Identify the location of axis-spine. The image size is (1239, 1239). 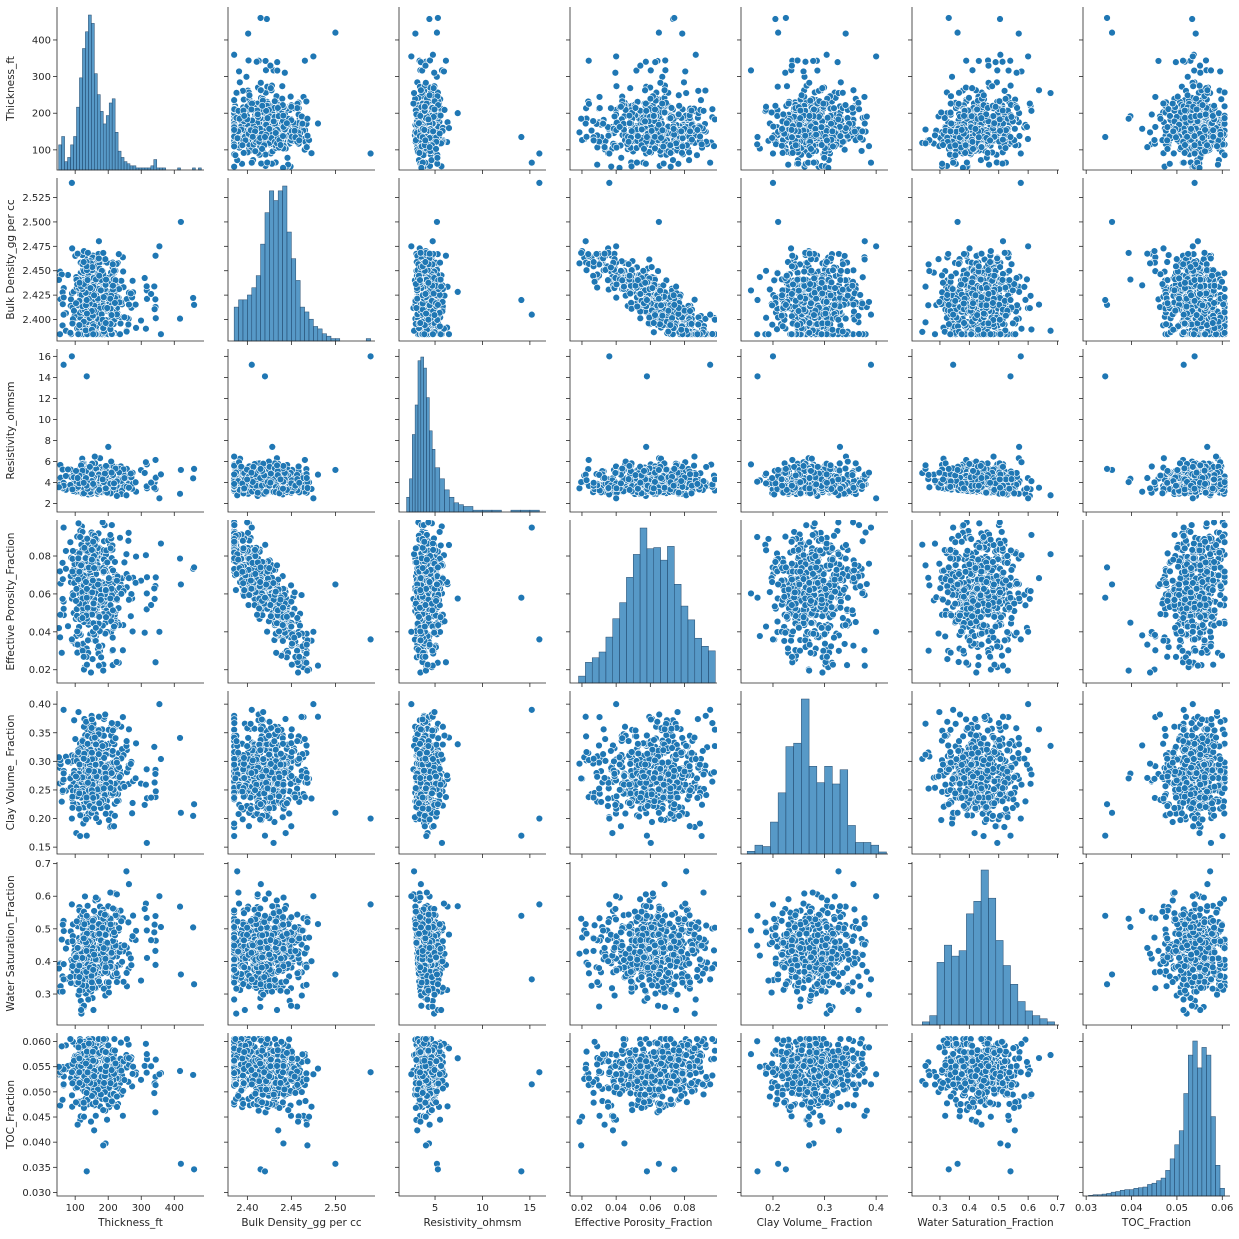
(301, 260).